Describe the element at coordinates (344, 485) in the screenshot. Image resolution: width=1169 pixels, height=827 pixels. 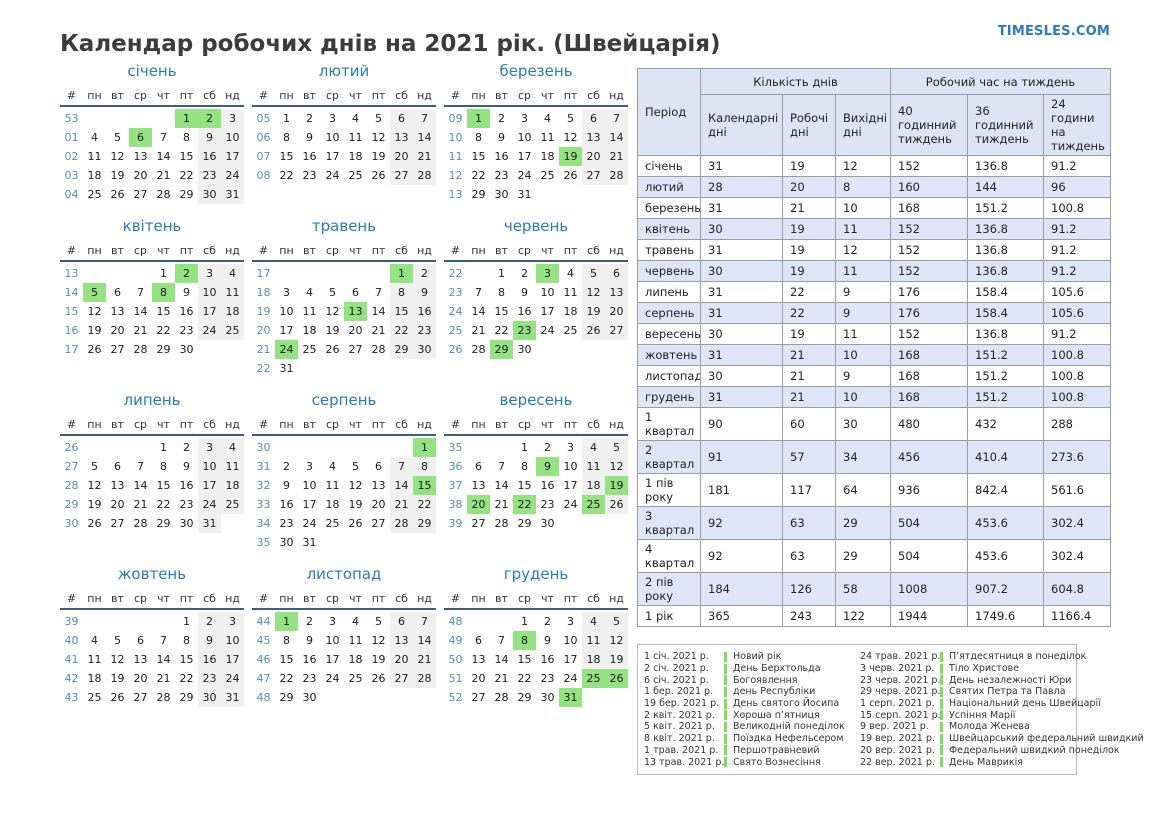
I see `month-week-row: 32 9 10 11 12 13 14 15` at that location.